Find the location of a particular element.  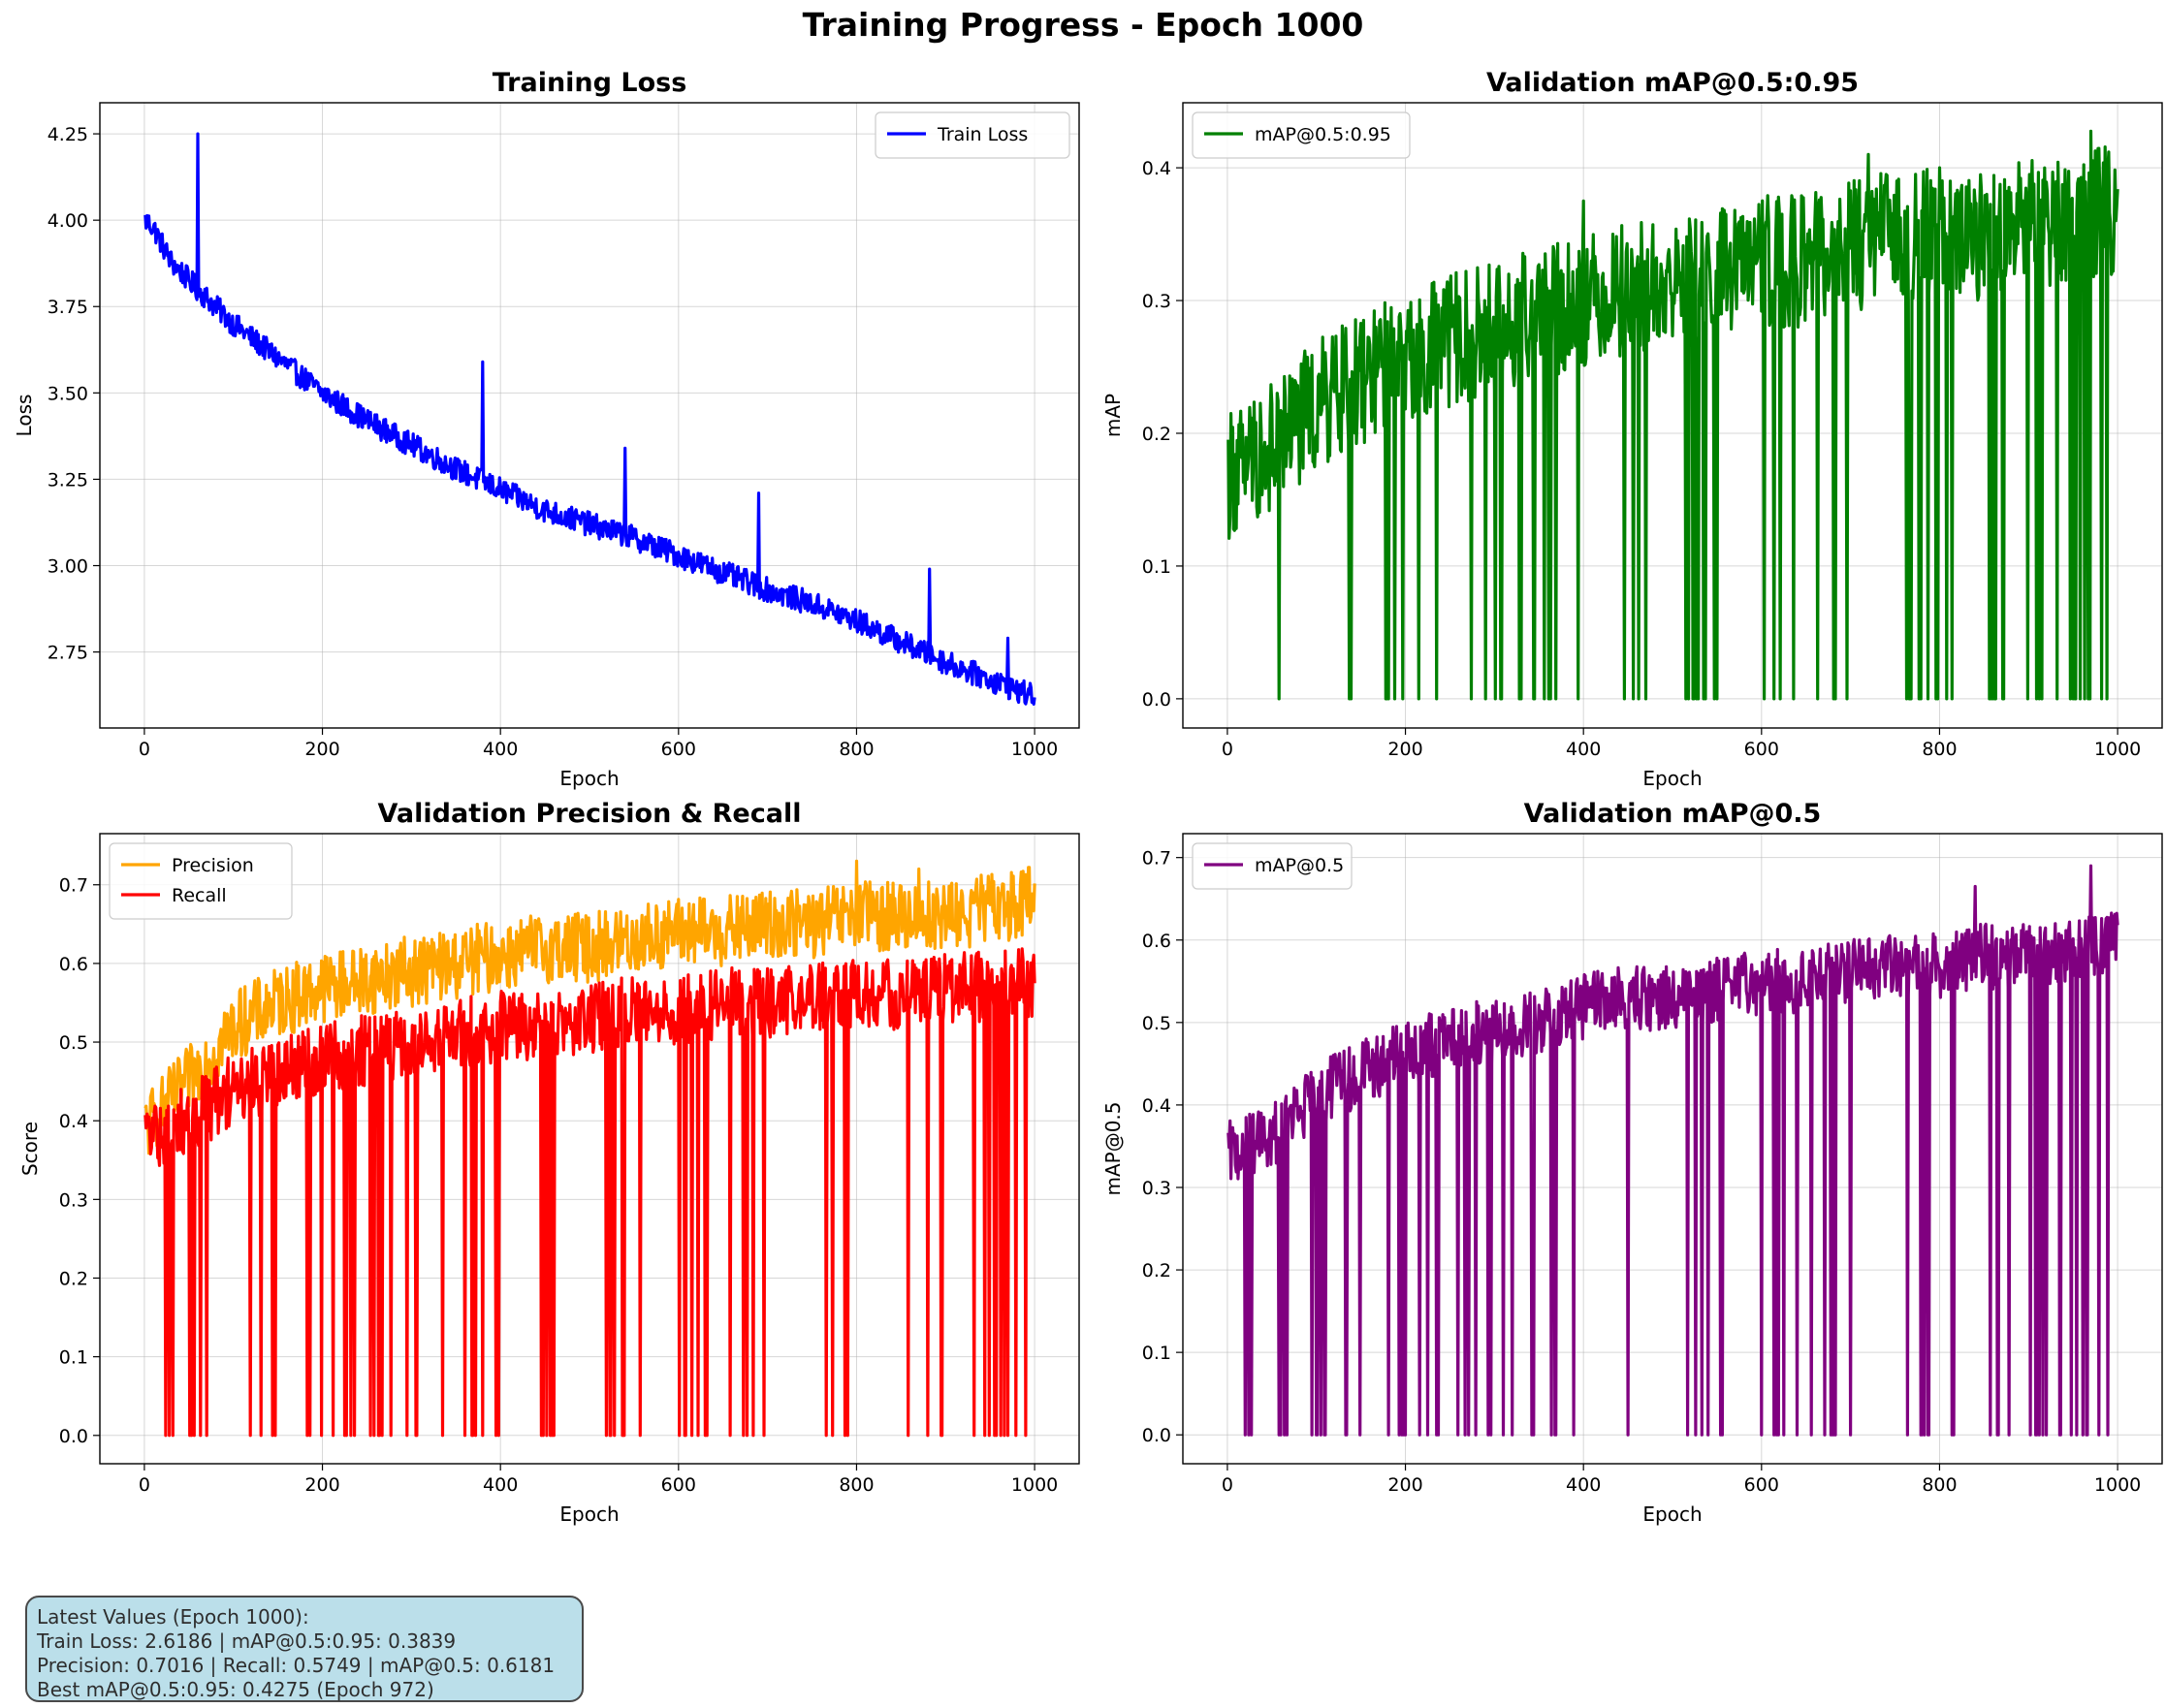

chart-title: Validation mAP@0.5:0.95 is located at coordinates (1672, 83).